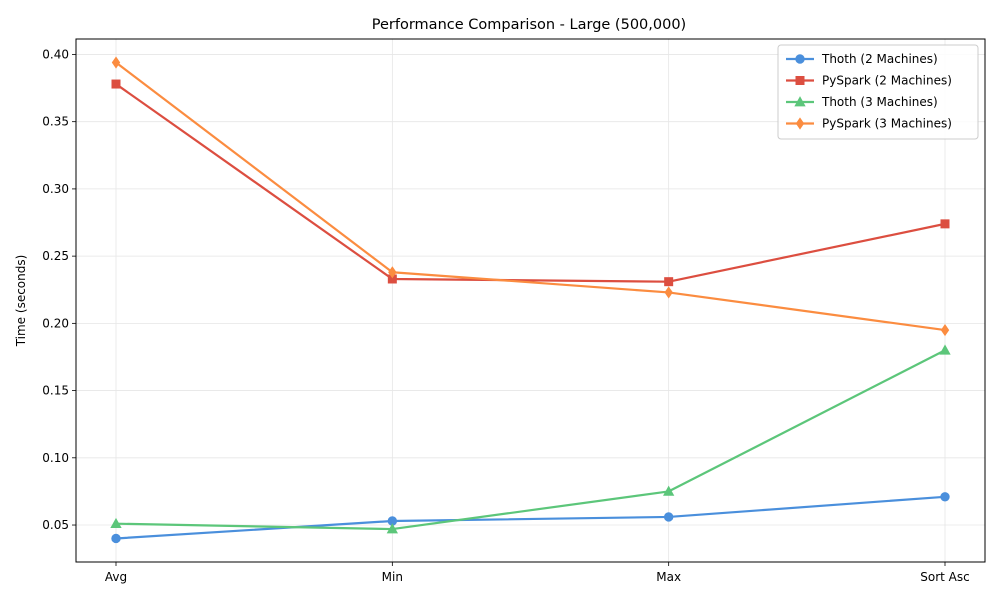  I want to click on y-tick-label: 0.40, so click(55, 54).